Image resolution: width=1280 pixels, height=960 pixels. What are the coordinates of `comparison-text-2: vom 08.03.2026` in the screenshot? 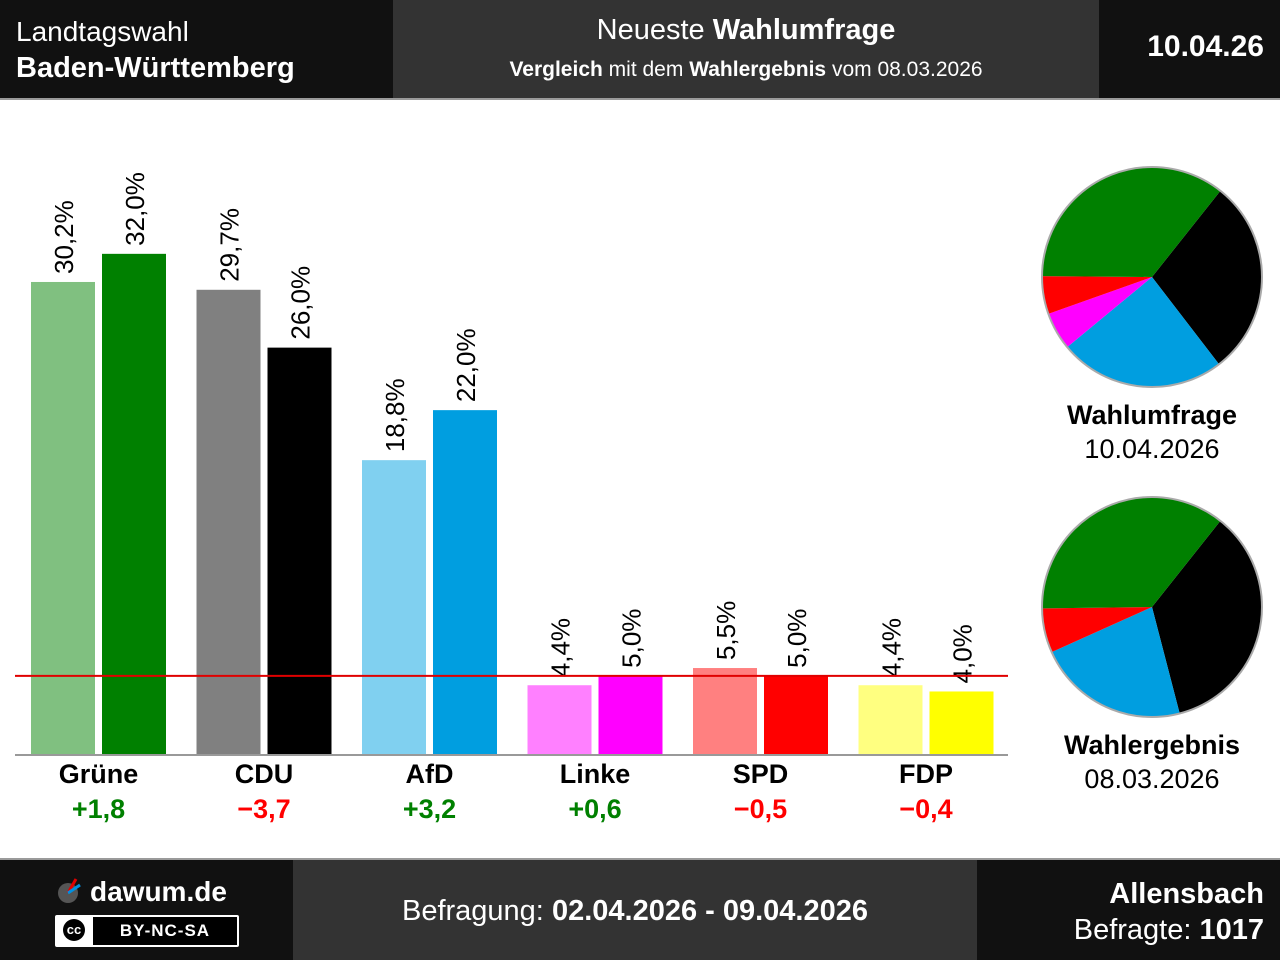 It's located at (904, 69).